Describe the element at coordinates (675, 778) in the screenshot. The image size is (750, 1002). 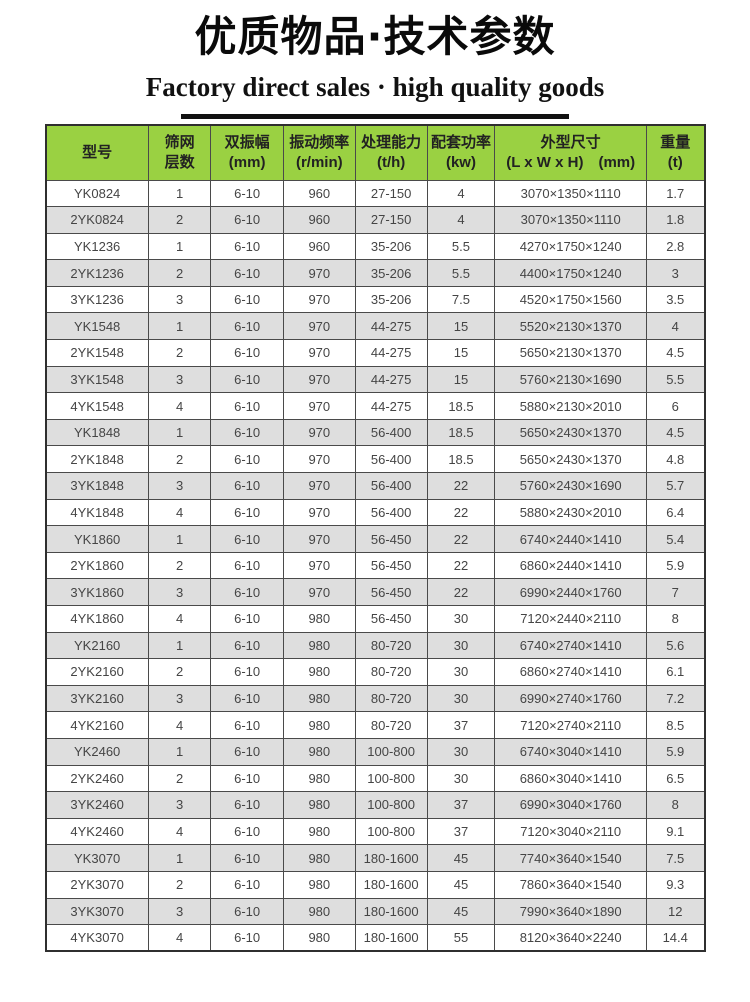
I see `cell-weight: 6.5` at that location.